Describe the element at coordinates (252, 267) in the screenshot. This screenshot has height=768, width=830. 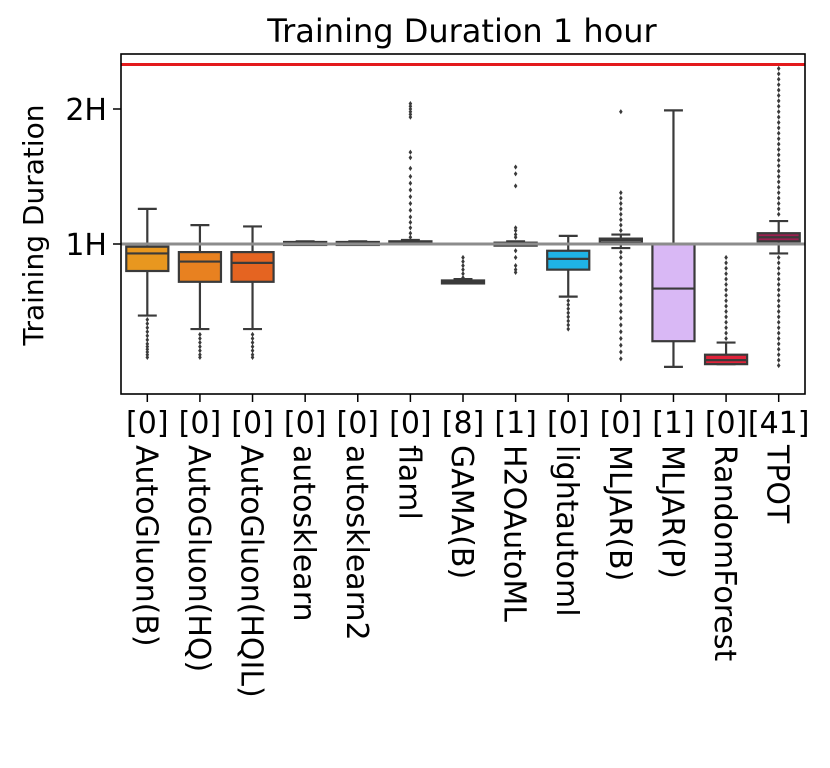
I see `box` at that location.